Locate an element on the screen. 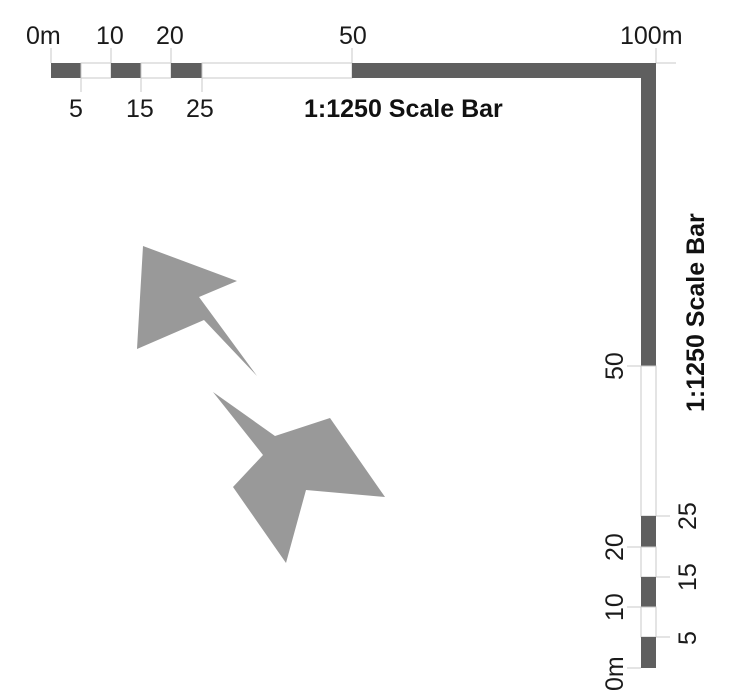  vertical-tick-marks is located at coordinates (648, 517).